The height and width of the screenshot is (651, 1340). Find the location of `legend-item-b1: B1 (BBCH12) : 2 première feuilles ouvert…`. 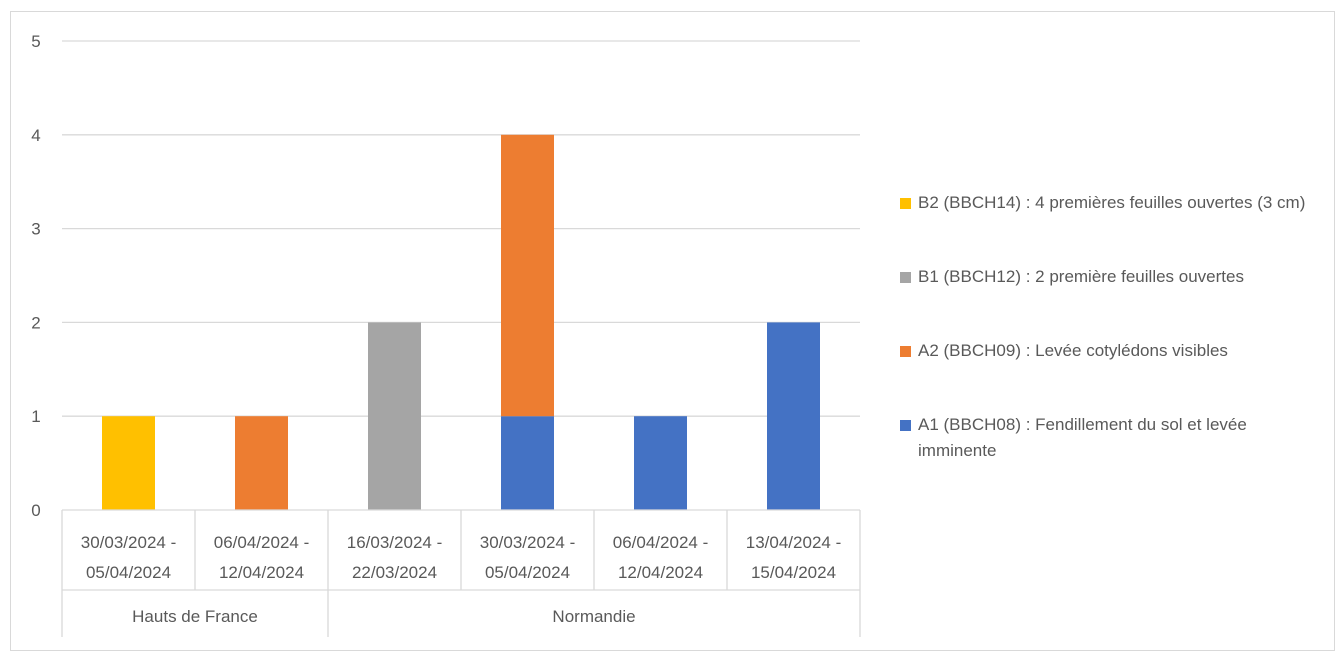

legend-item-b1: B1 (BBCH12) : 2 première feuilles ouvert… is located at coordinates (1115, 277).